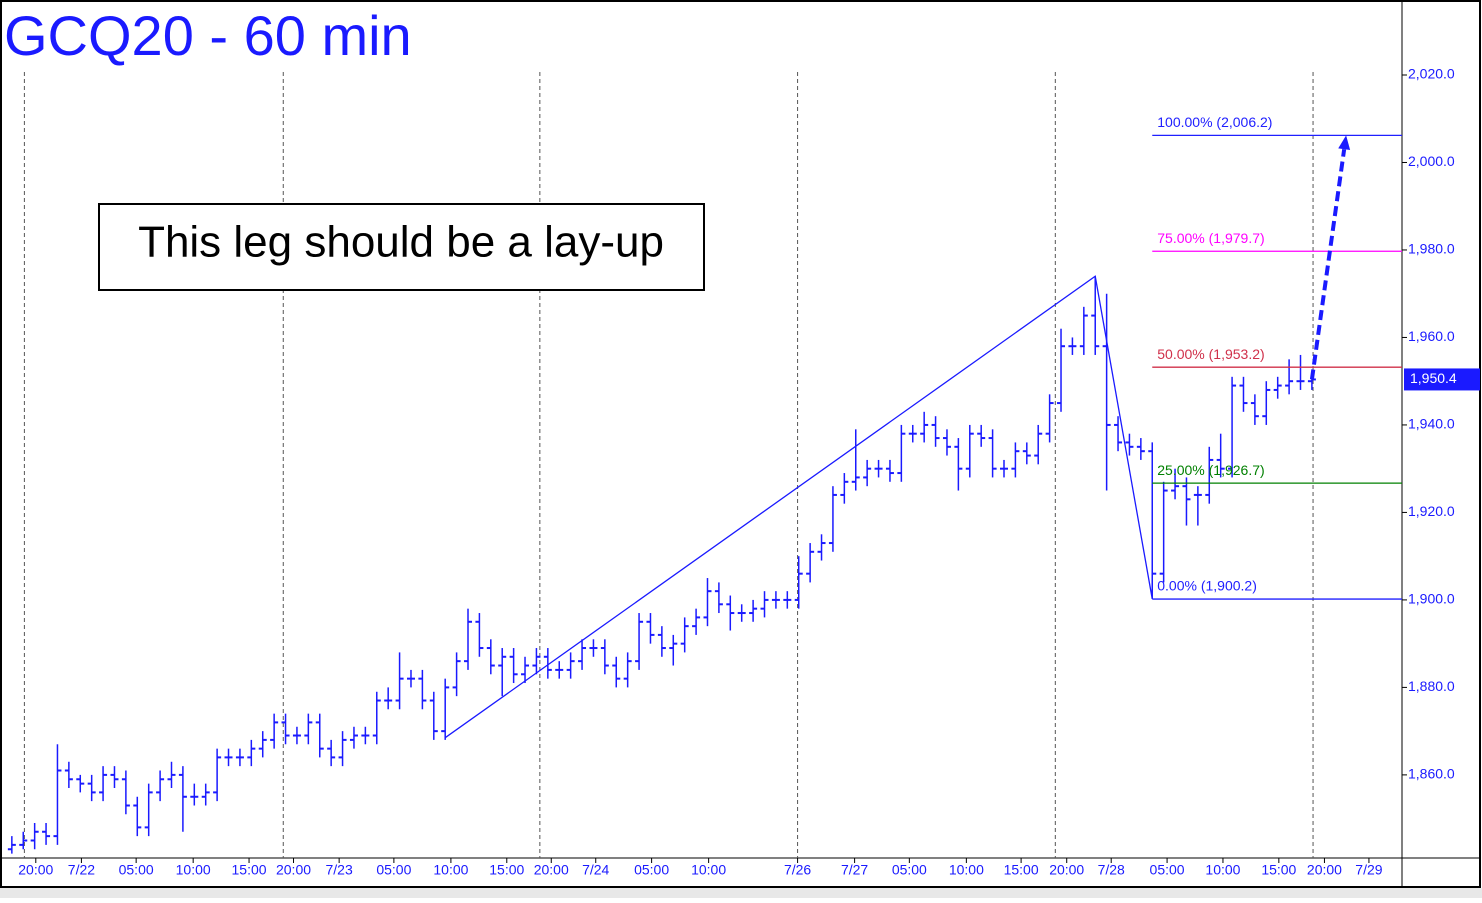 The width and height of the screenshot is (1482, 903). What do you see at coordinates (339, 870) in the screenshot?
I see `x-tick-label: 7/23` at bounding box center [339, 870].